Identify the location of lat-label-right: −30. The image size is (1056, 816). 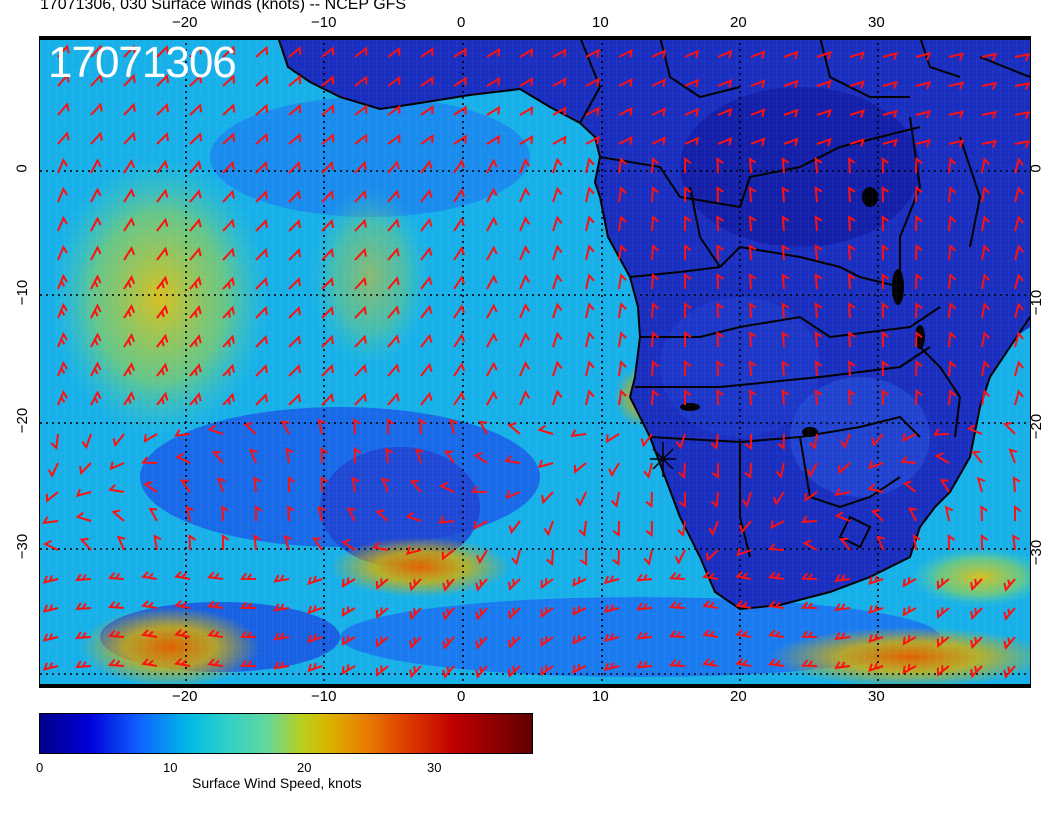
(1037, 552).